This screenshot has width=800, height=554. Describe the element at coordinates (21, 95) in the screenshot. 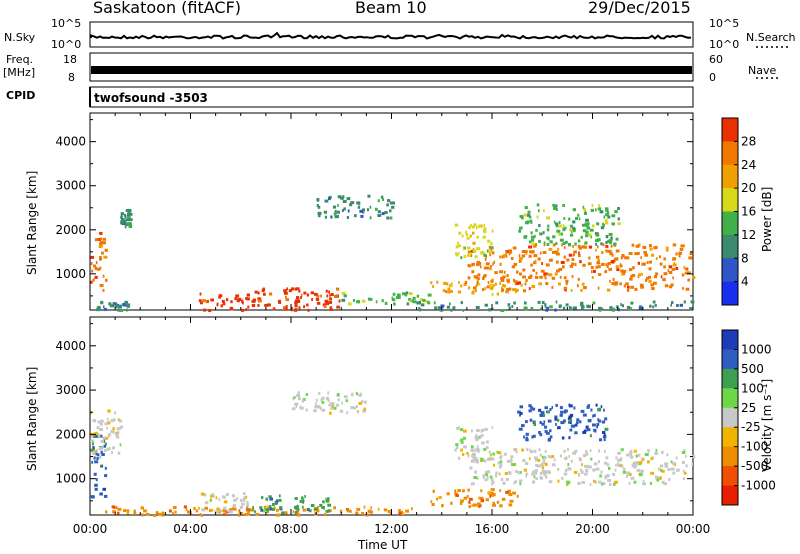

I see `cpid-label: CPID` at that location.